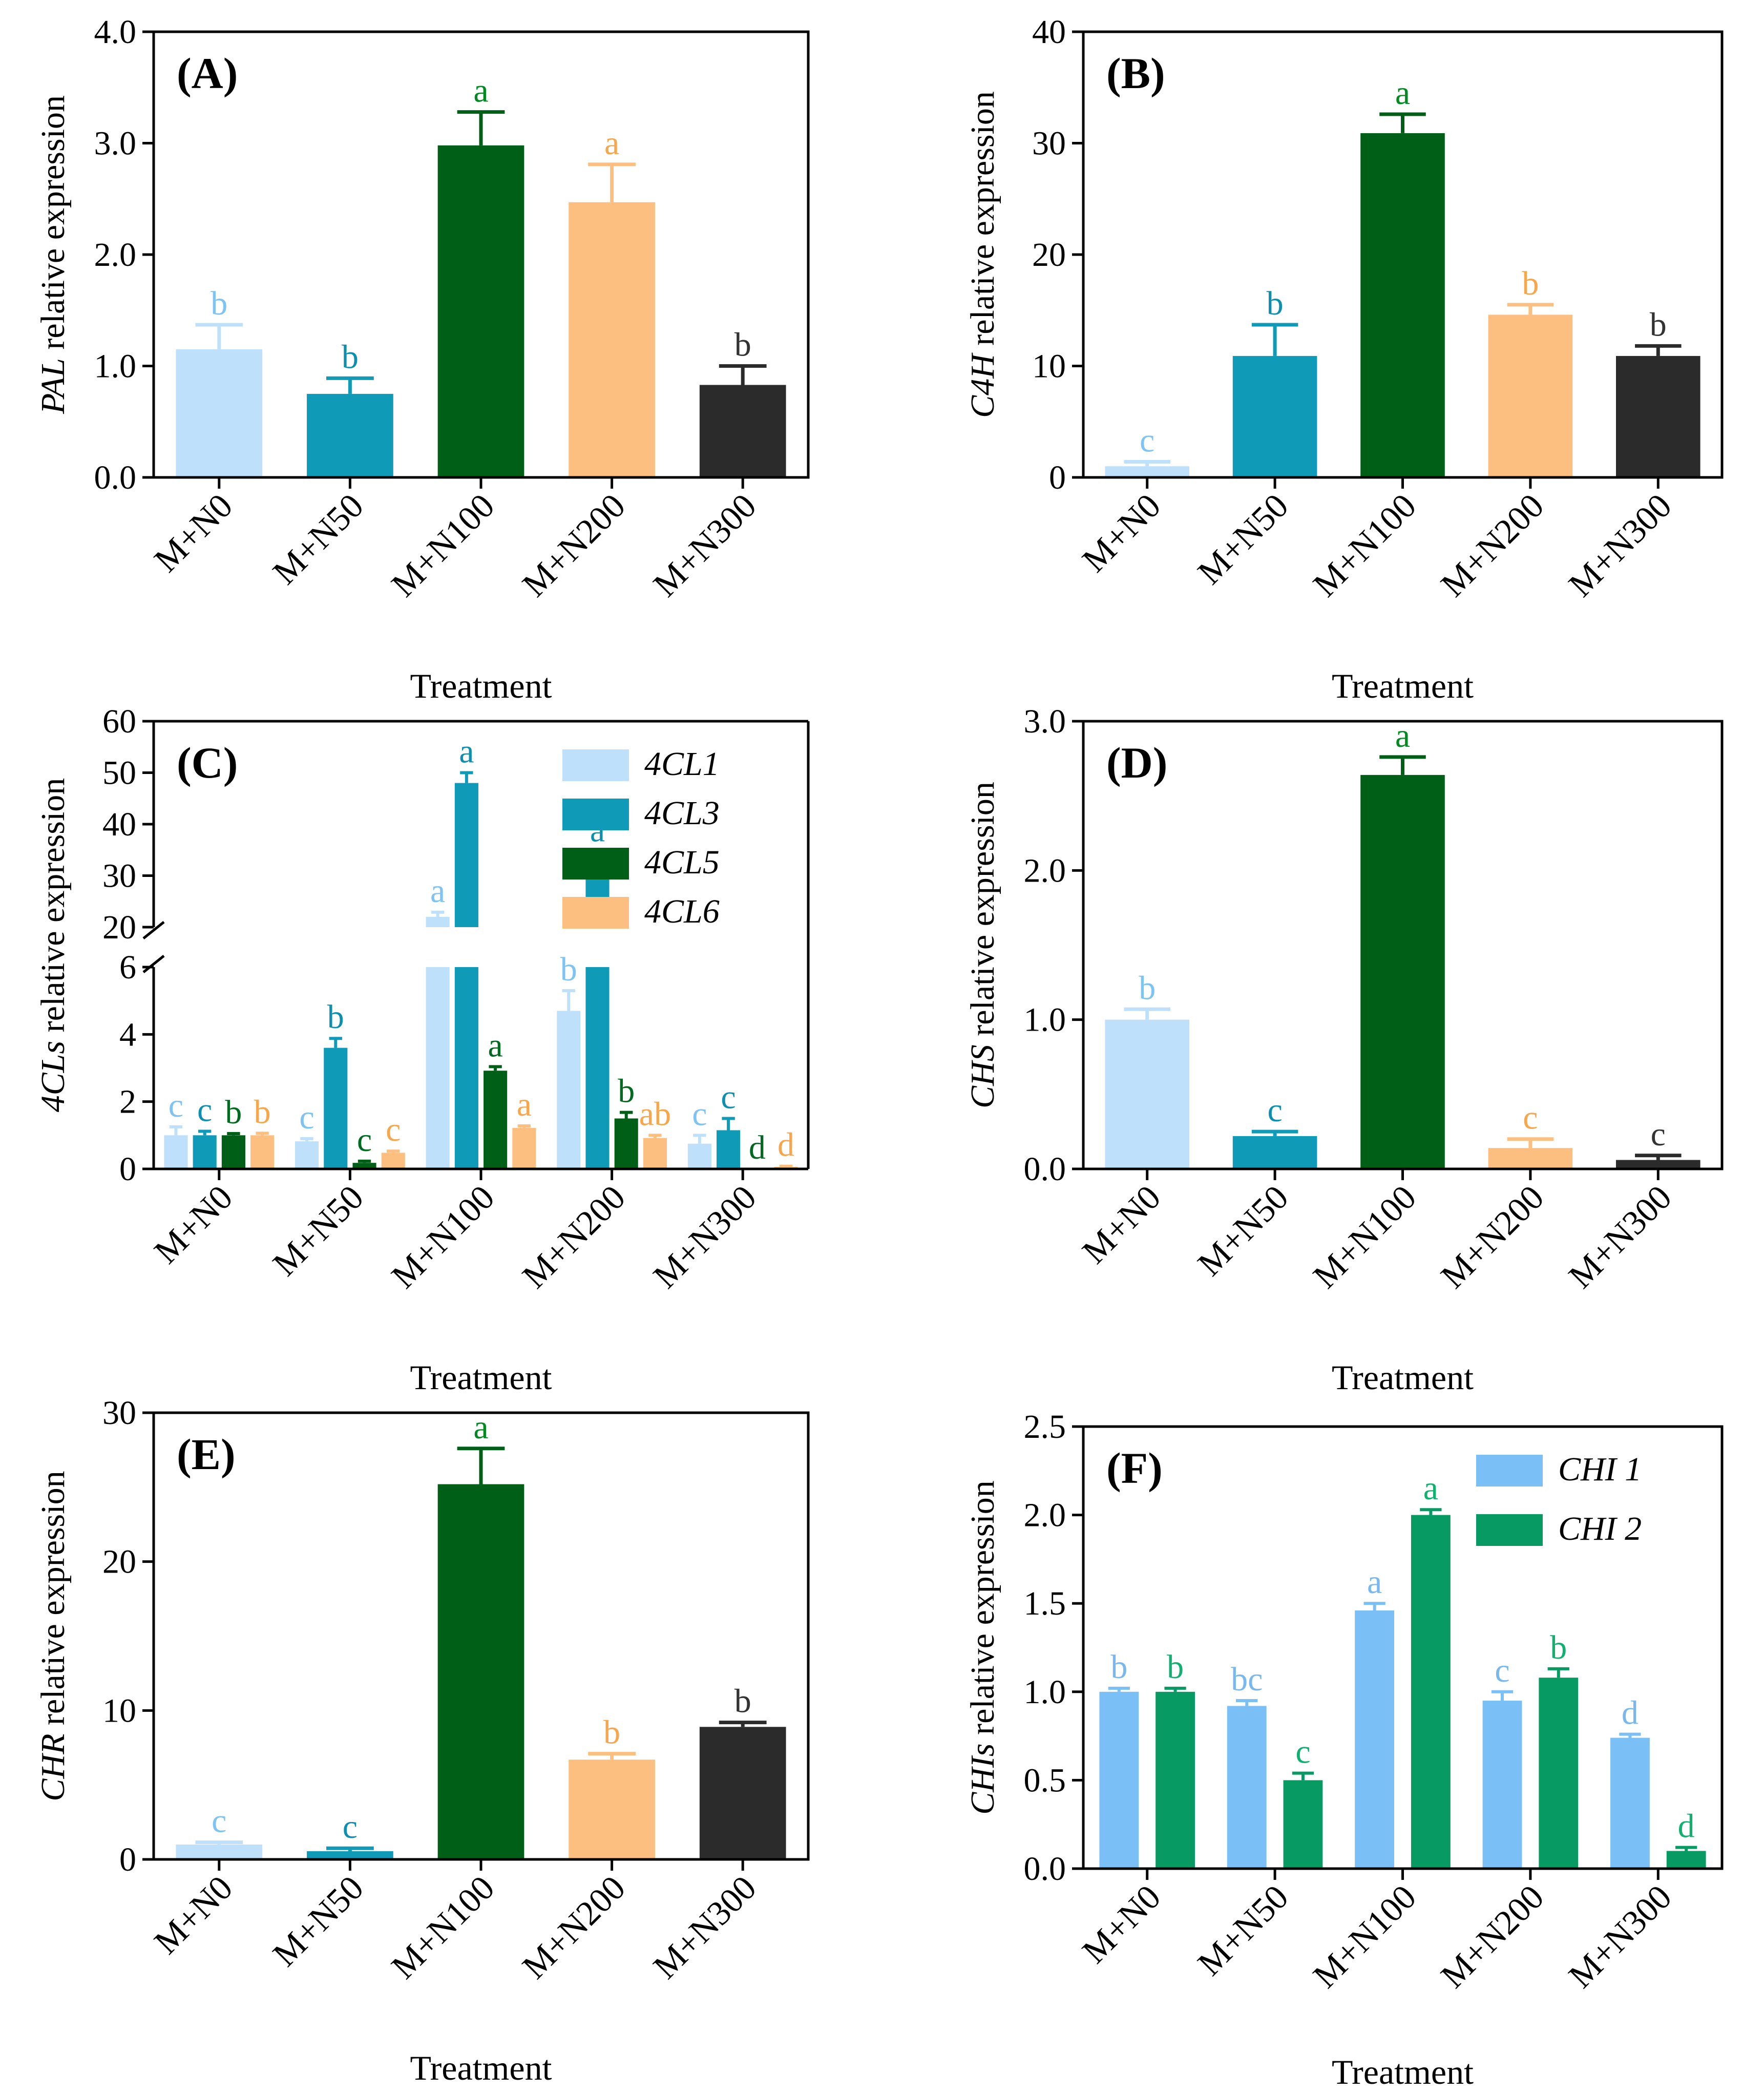  What do you see at coordinates (1247, 1679) in the screenshot?
I see `significance-letter: bc` at bounding box center [1247, 1679].